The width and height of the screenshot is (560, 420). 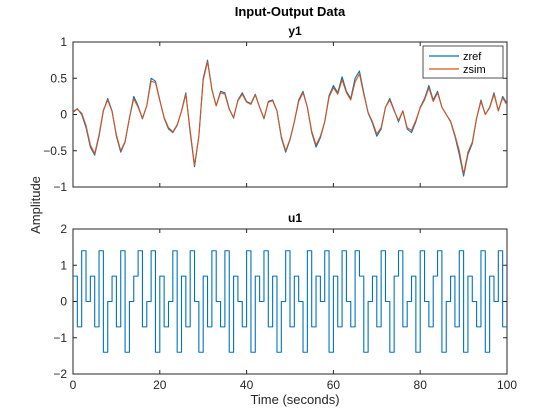 What do you see at coordinates (294, 399) in the screenshot?
I see `x-axis-label: Time (seconds)` at bounding box center [294, 399].